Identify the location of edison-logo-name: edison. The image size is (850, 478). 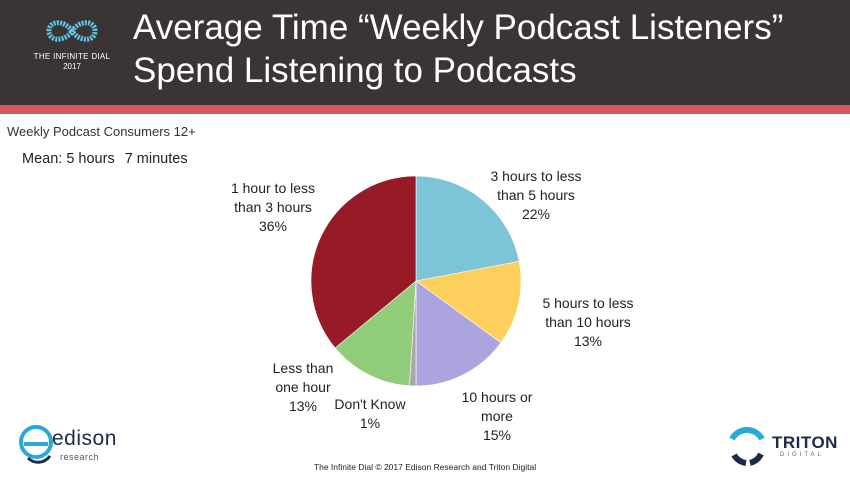
(84, 438).